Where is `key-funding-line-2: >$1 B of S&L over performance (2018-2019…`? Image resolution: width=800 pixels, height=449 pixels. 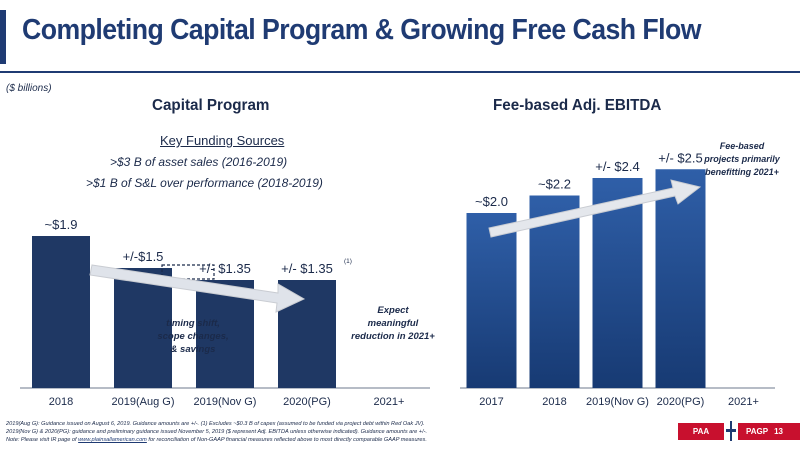
key-funding-line-2: >$1 B of S&L over performance (2018-2019… is located at coordinates (204, 183).